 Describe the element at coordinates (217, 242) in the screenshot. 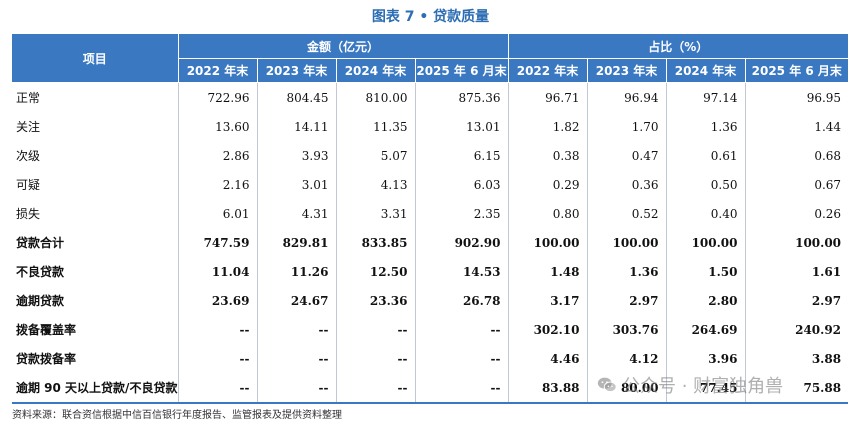

I see `amount-cell: 747.59` at that location.